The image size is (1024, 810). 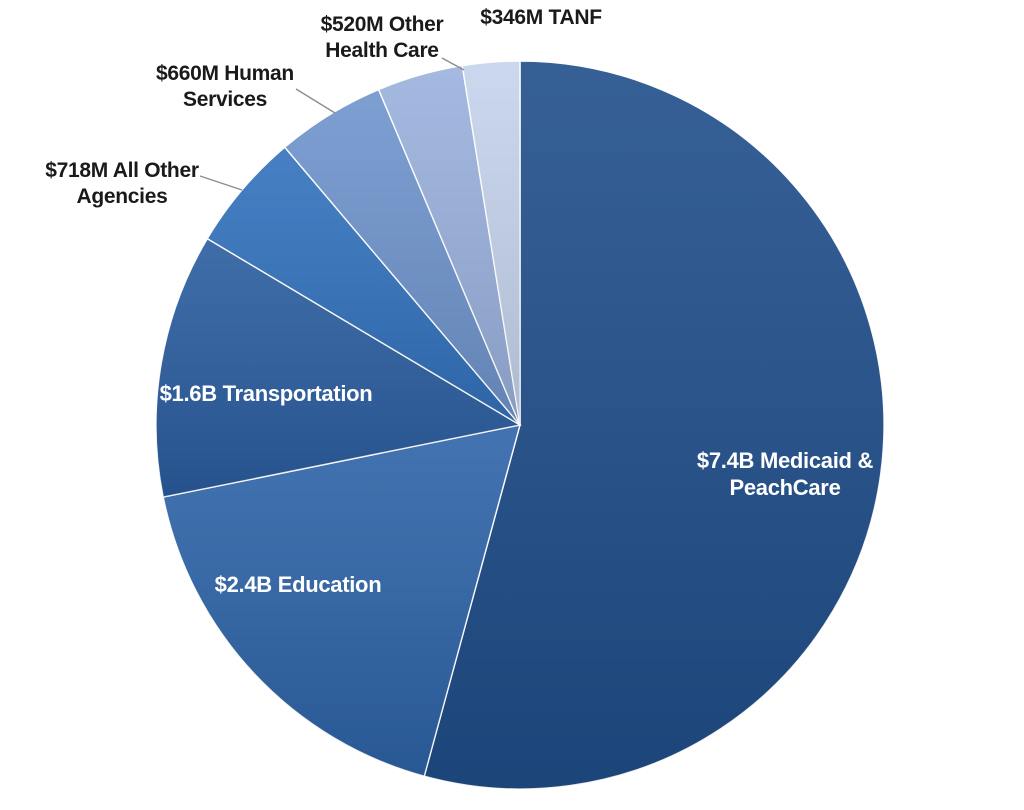 I want to click on label-human-services-leader-line, so click(x=315, y=101).